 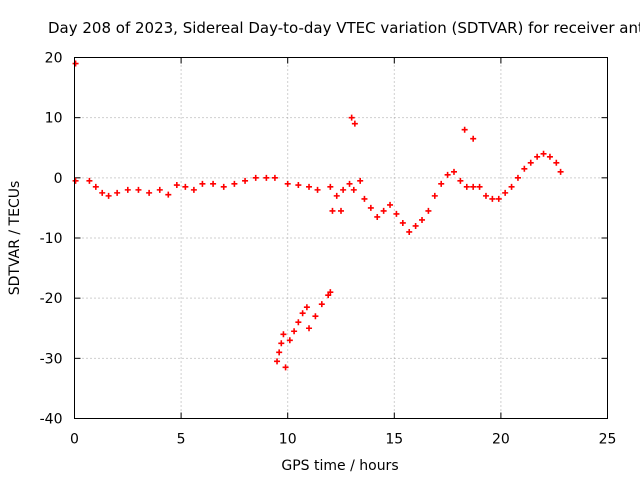 What do you see at coordinates (51, 420) in the screenshot?
I see `y-tick-label: -40` at bounding box center [51, 420].